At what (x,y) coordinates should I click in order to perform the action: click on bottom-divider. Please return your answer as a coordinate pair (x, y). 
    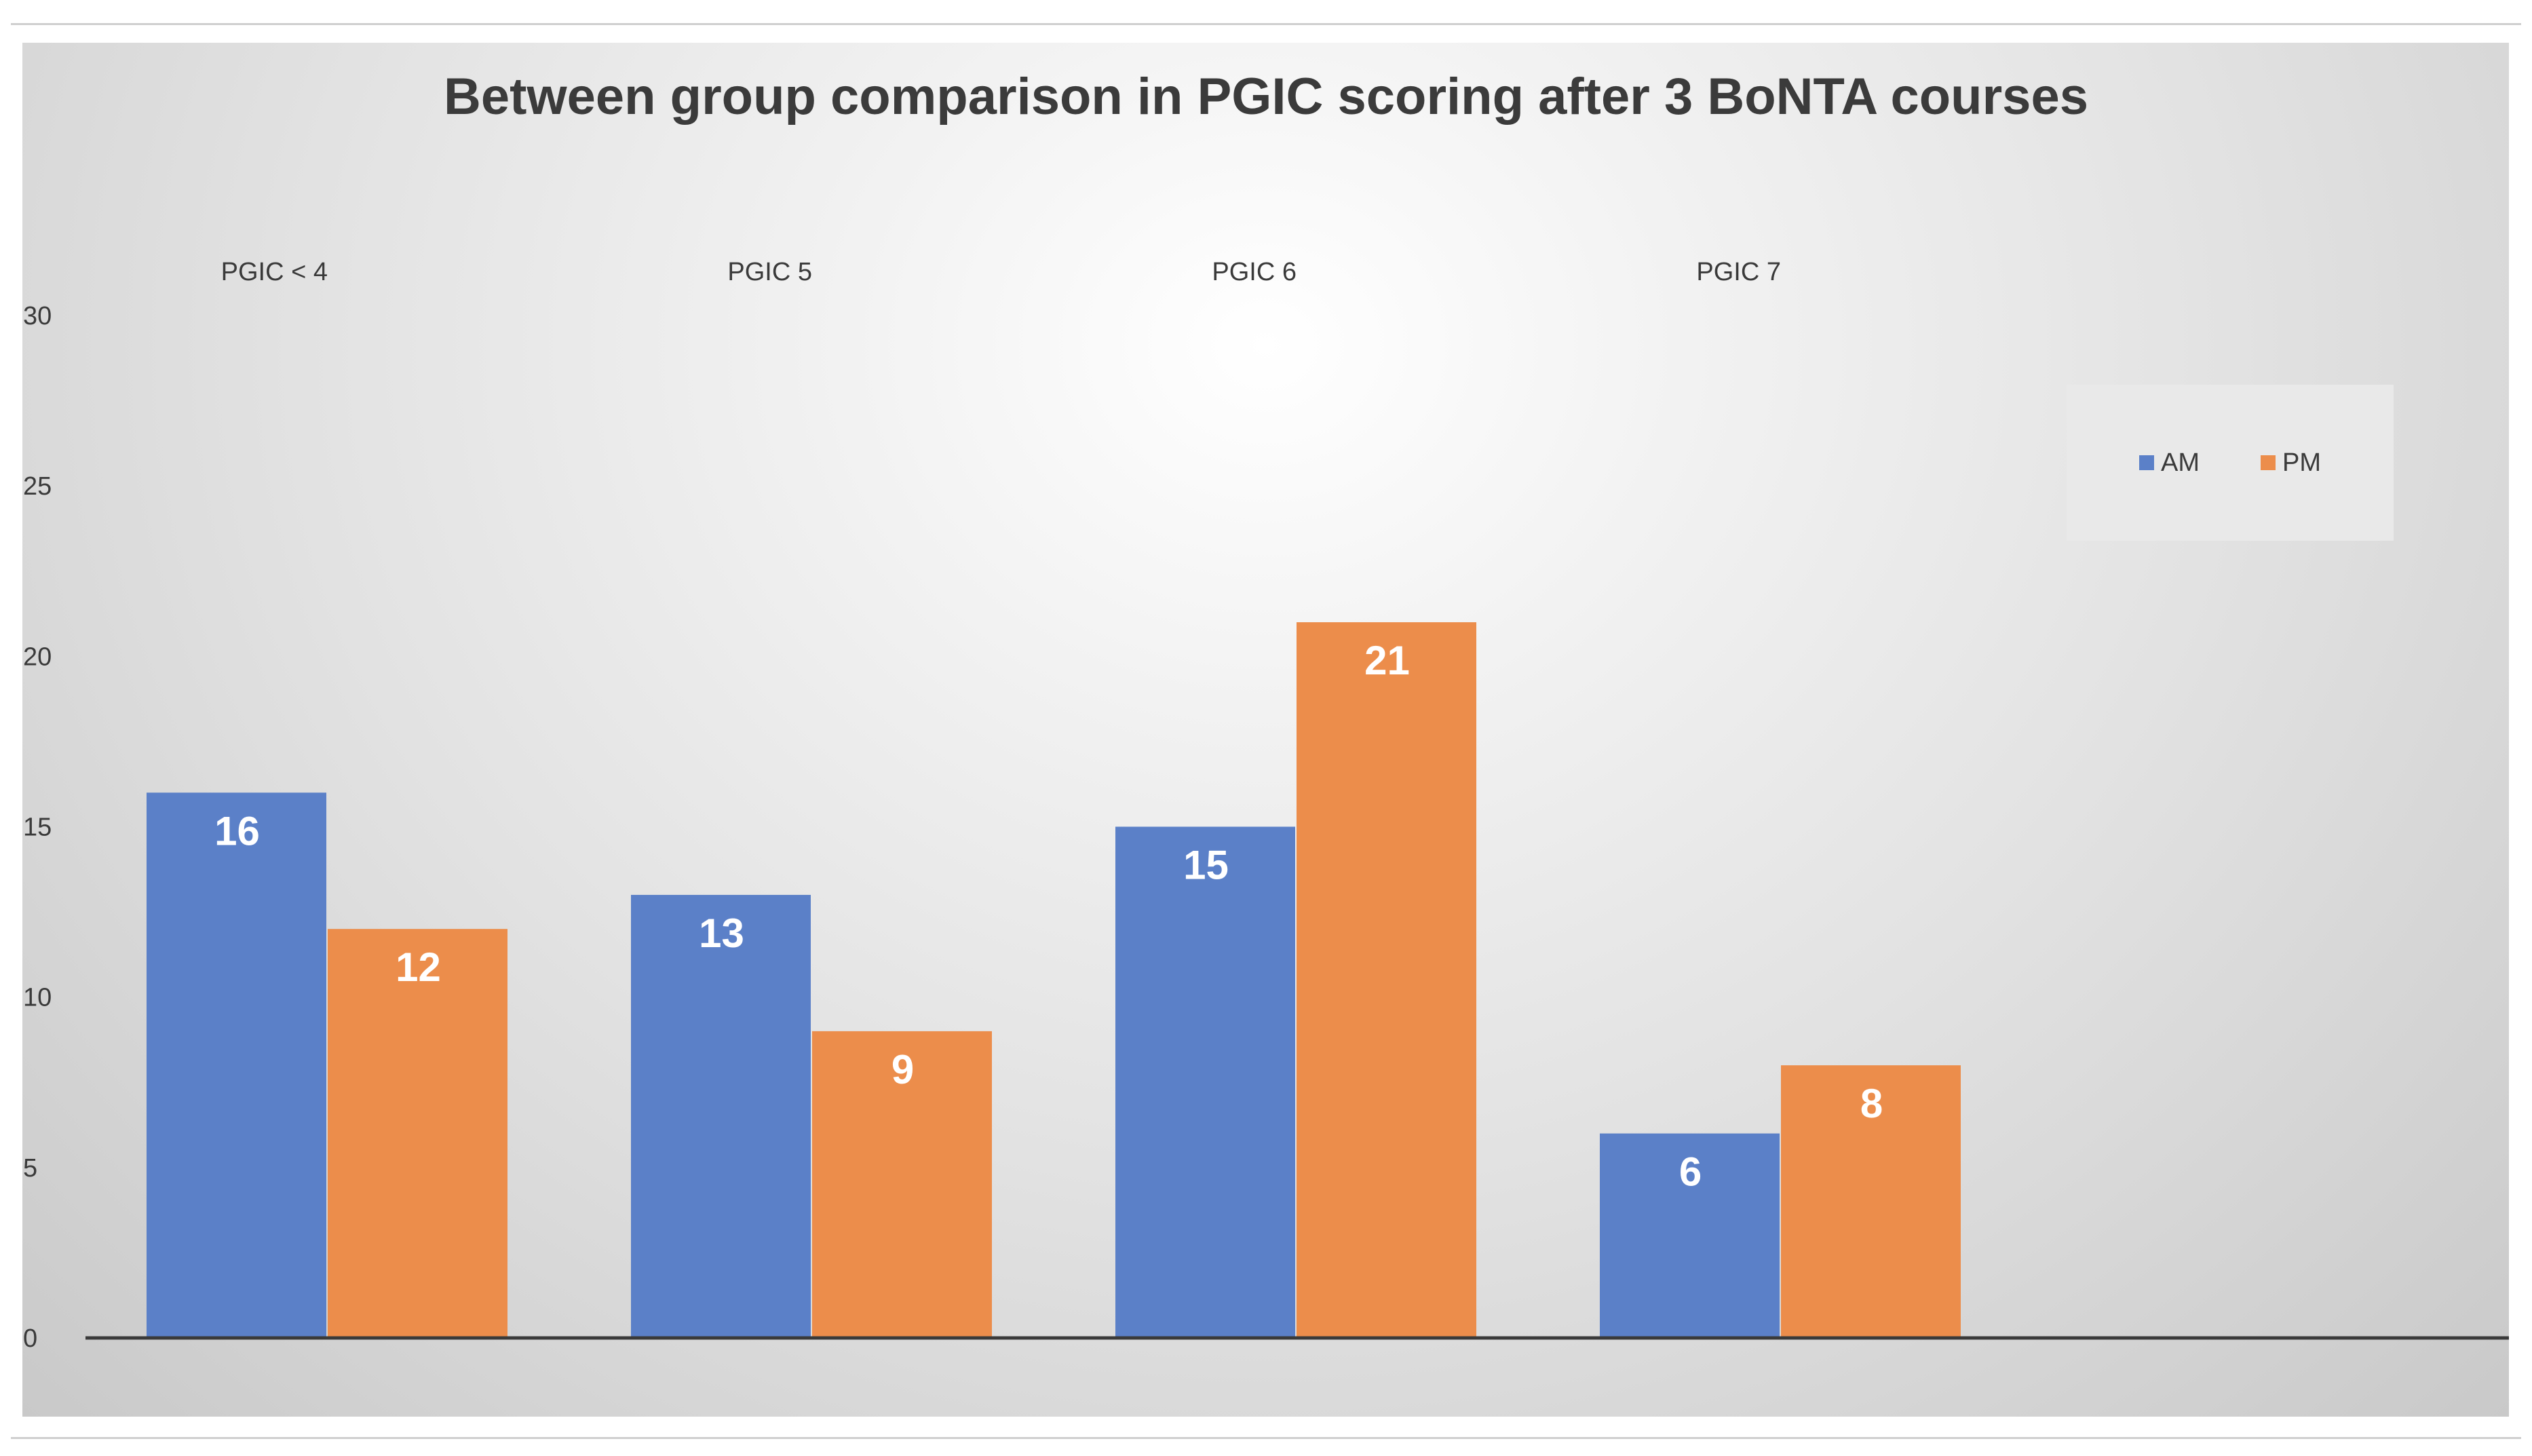
    Looking at the image, I should click on (1266, 1438).